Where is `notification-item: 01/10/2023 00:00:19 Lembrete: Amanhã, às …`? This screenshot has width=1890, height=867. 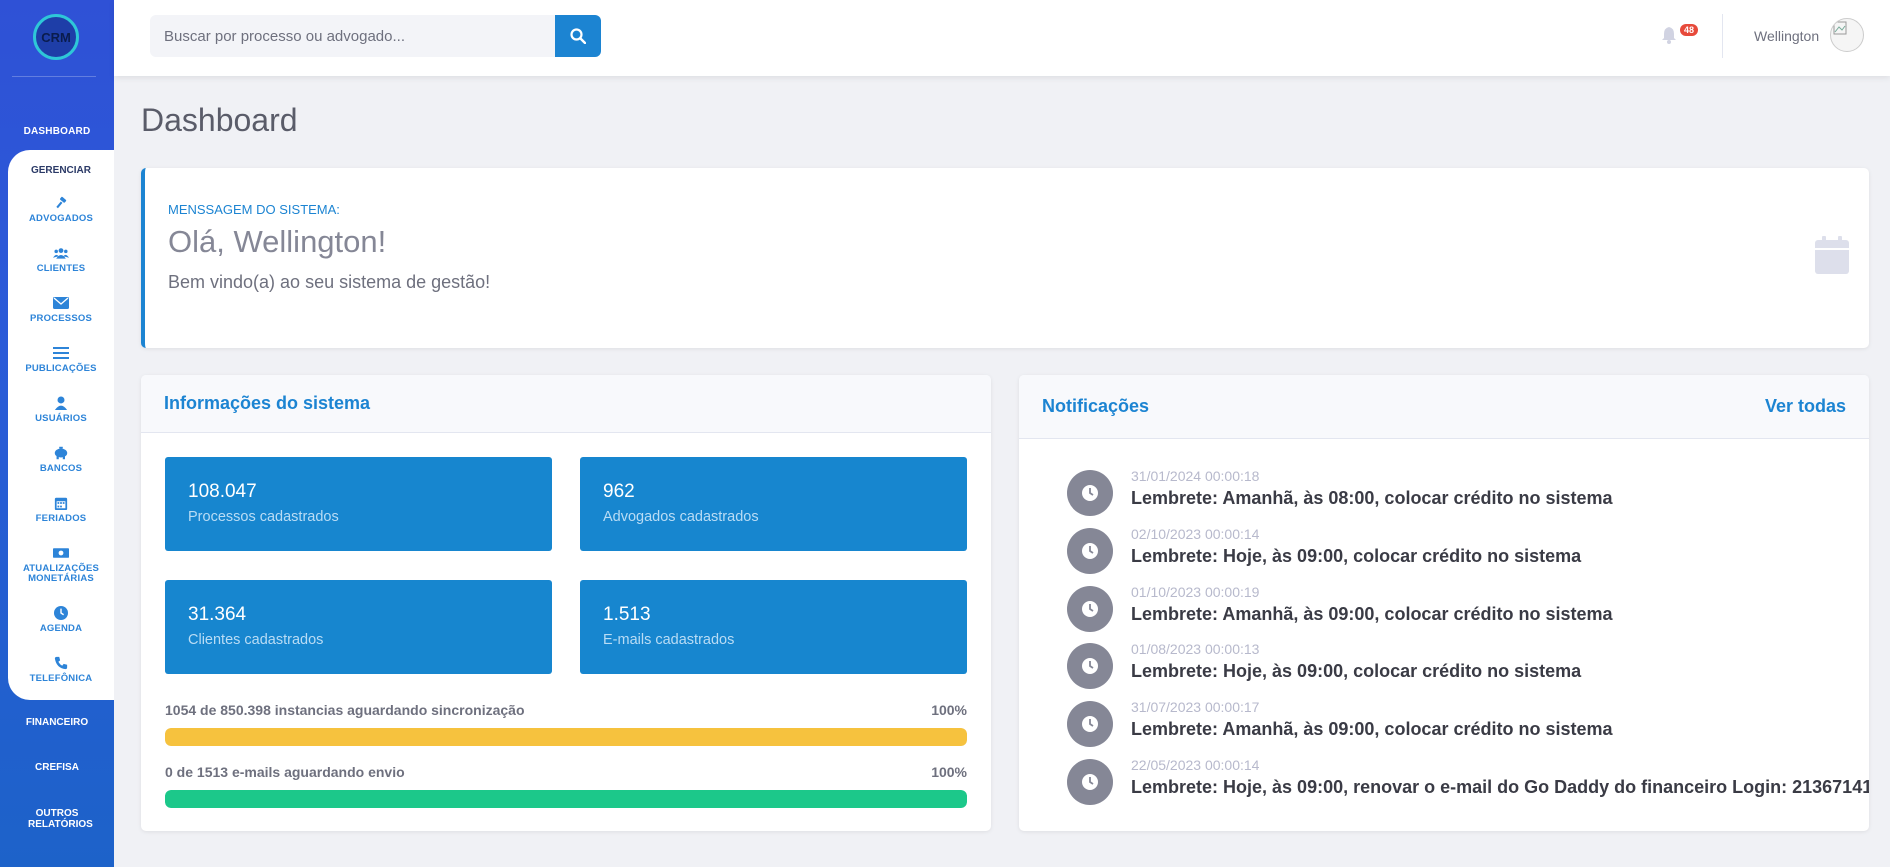 notification-item: 01/10/2023 00:00:19 Lembrete: Amanhã, às … is located at coordinates (1467, 612).